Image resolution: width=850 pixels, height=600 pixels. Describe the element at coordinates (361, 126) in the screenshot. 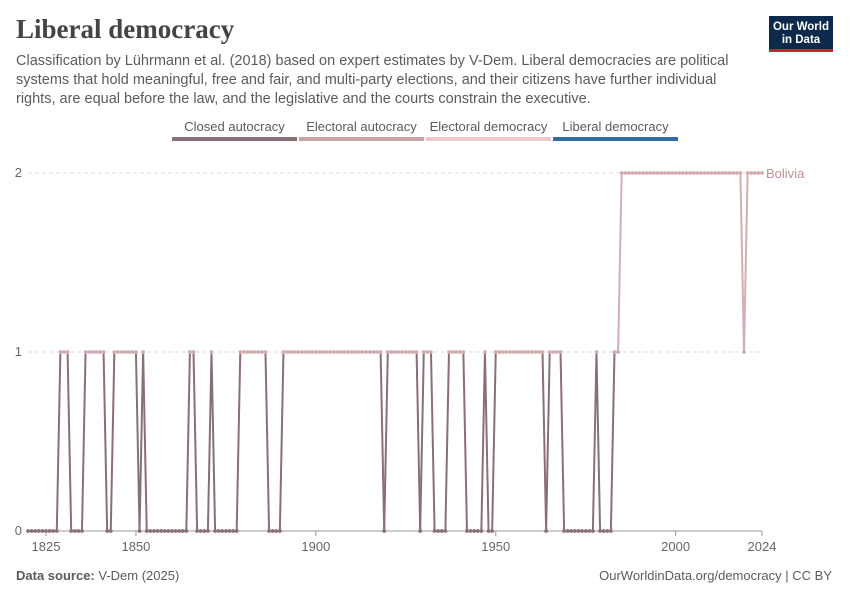

I see `legend-label: Electoral autocracy` at that location.